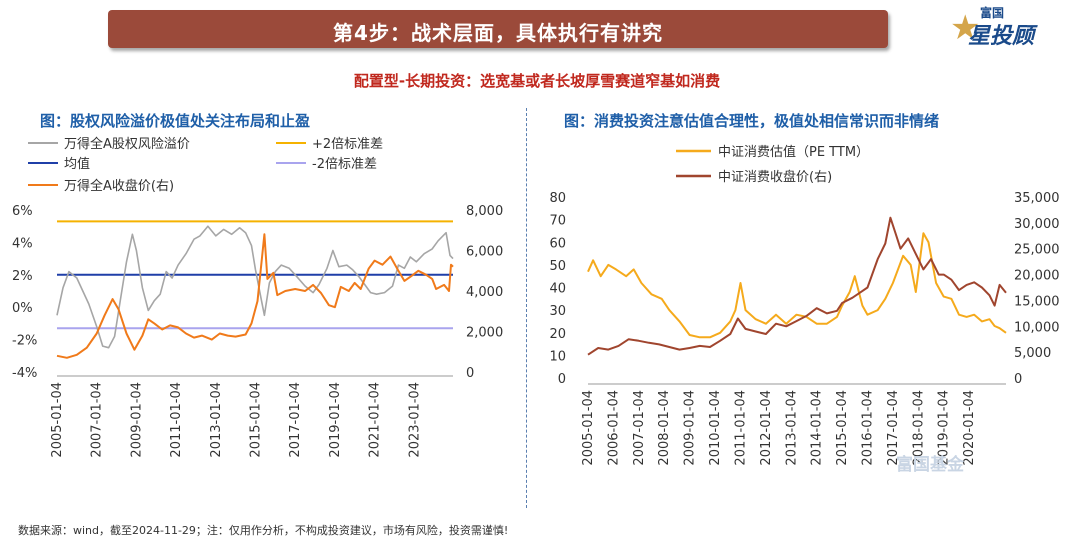 This screenshot has width=1074, height=545. Describe the element at coordinates (175, 121) in the screenshot. I see `chart-left-title: 图：股权风险溢价极值处关注布局和止盈` at that location.